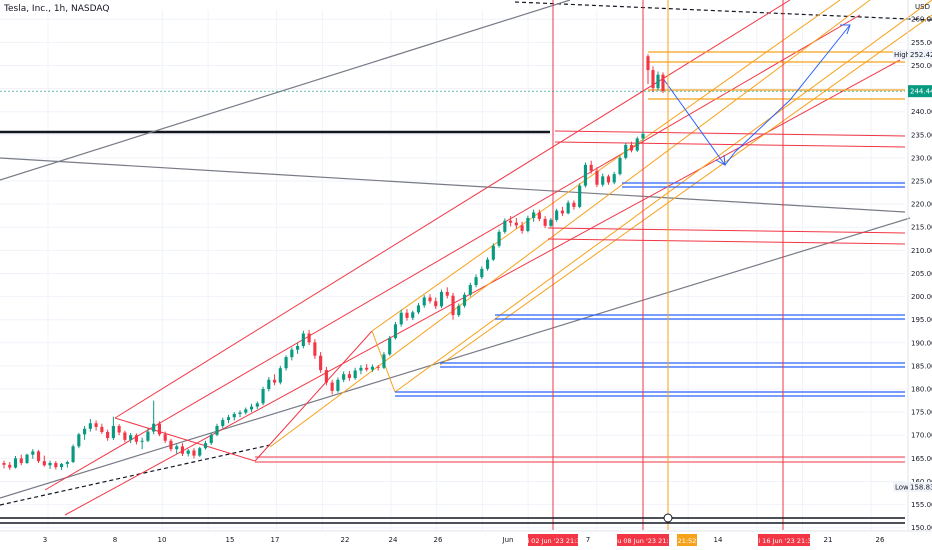  Describe the element at coordinates (687, 541) in the screenshot. I see `time-marker-label: 21:52` at that location.